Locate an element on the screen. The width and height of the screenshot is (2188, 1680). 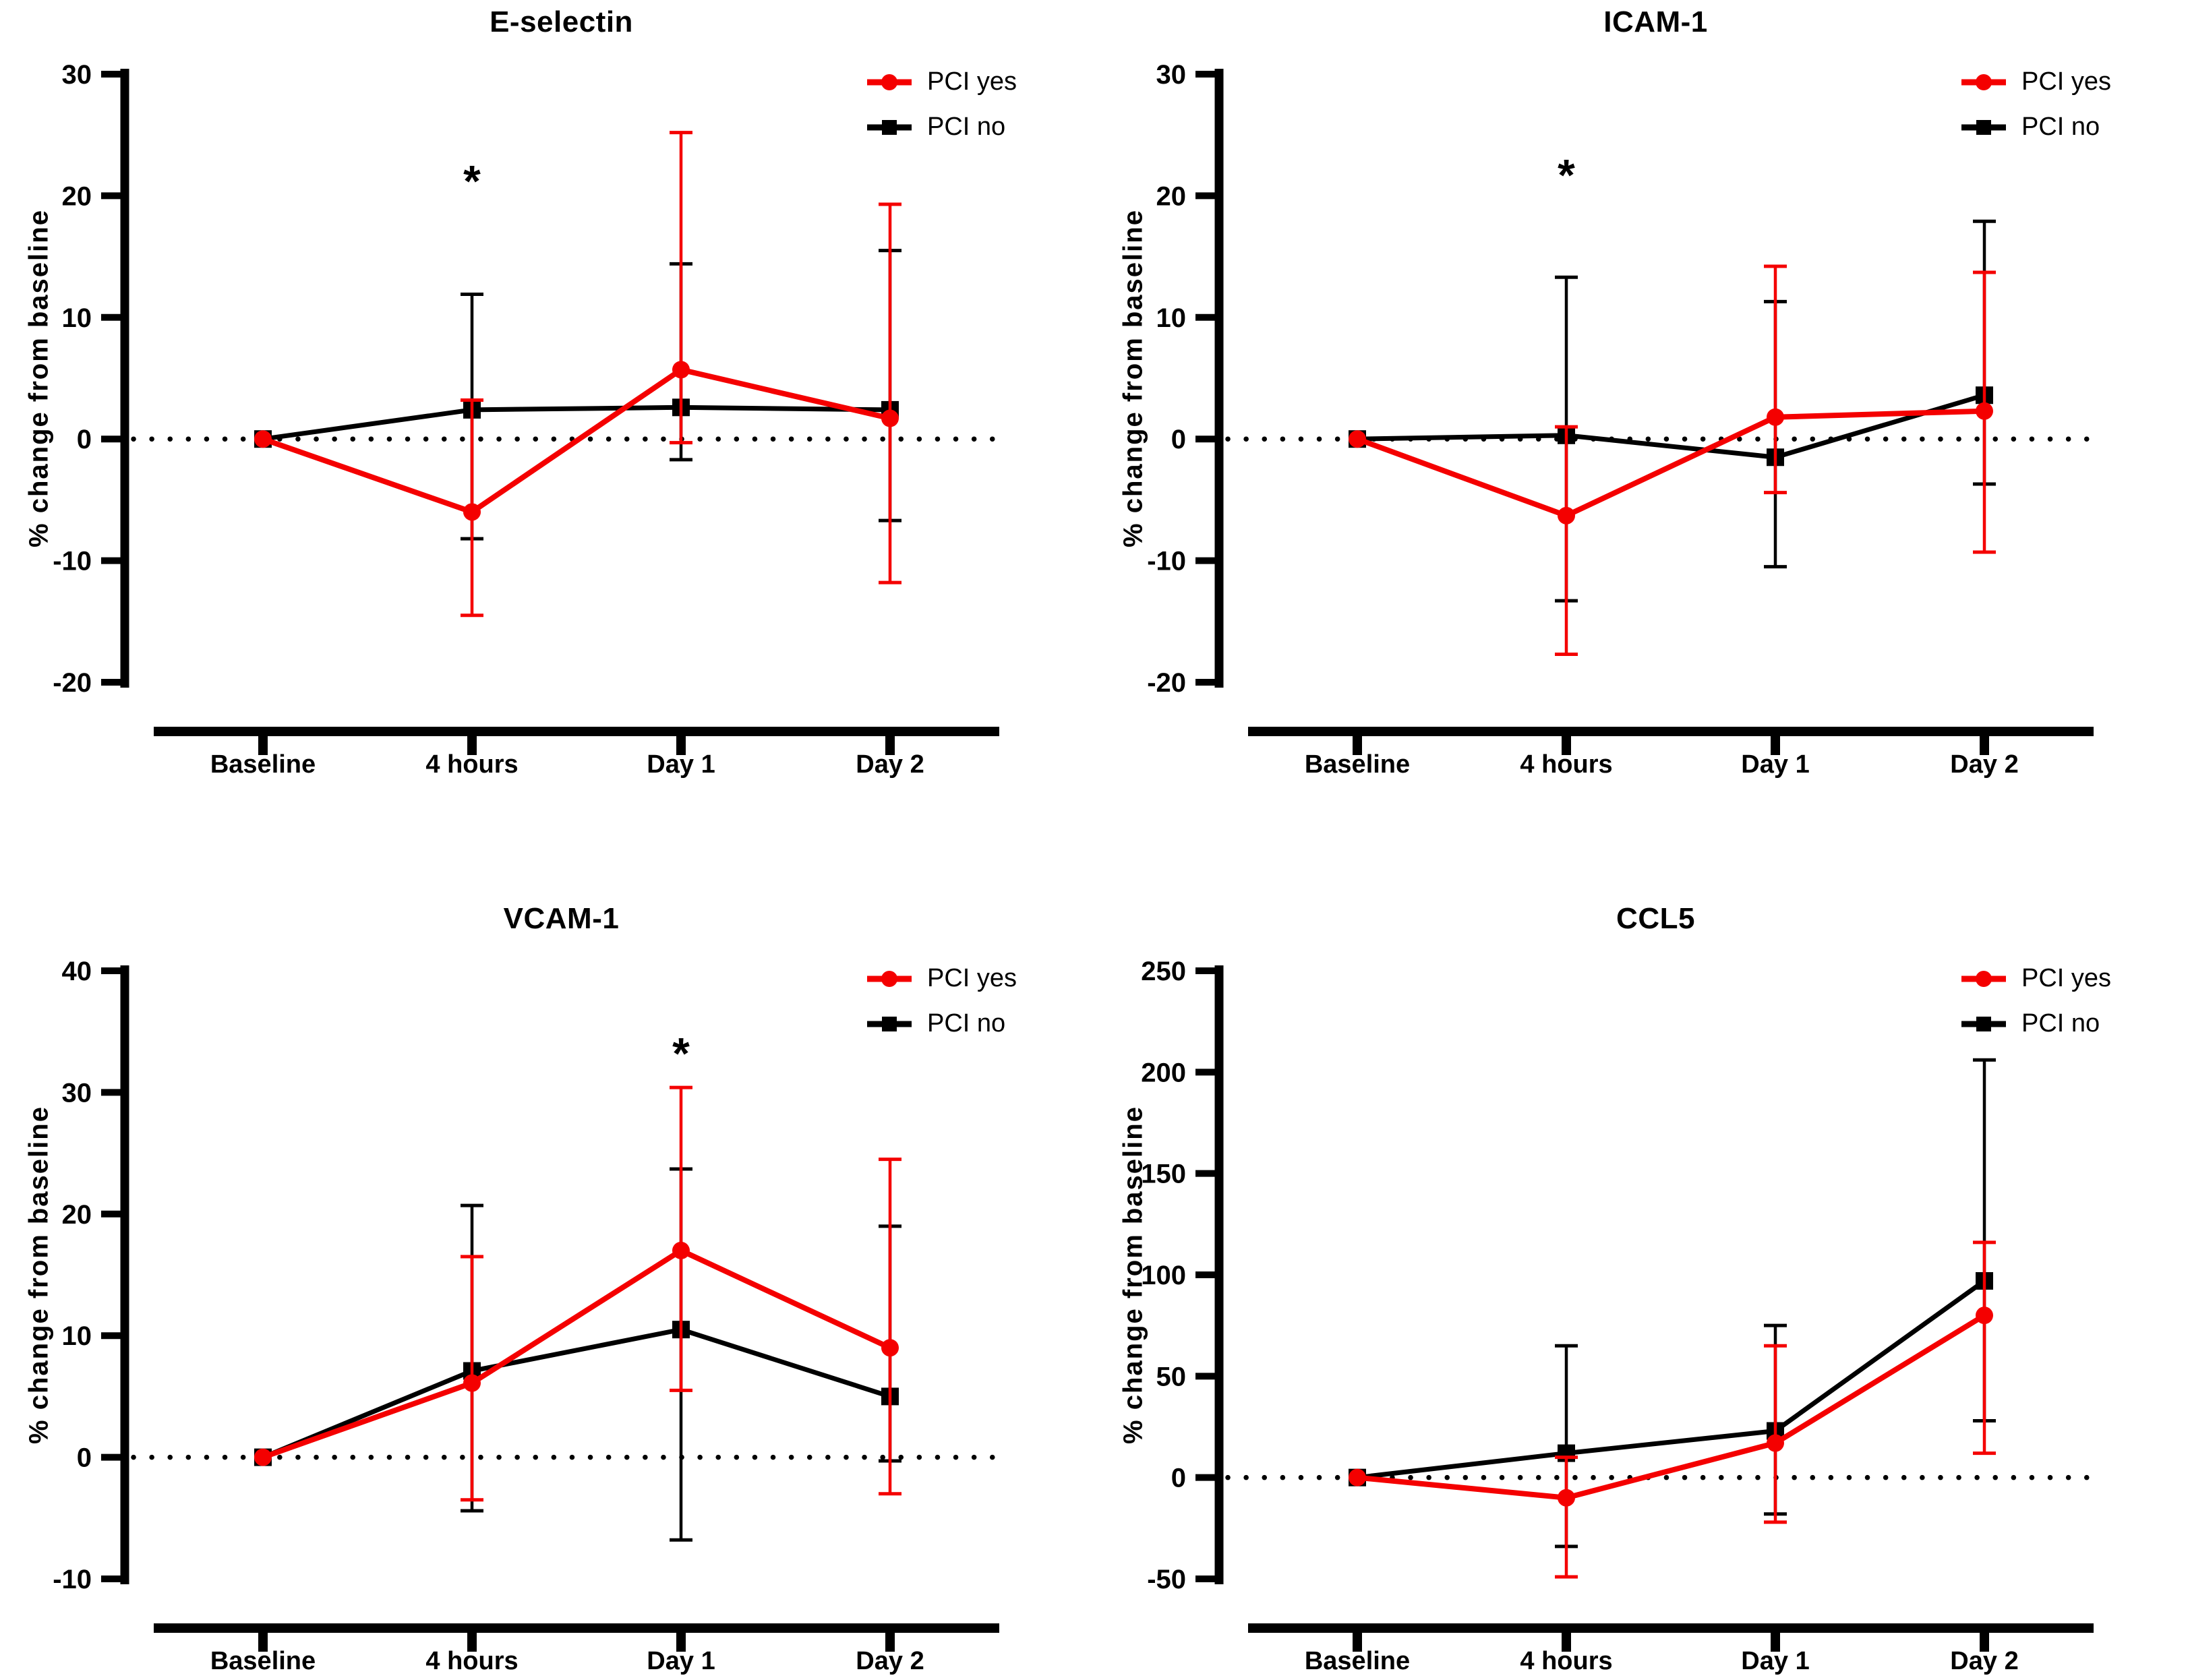
chart-title-vcam-1: VCAM-1 is located at coordinates (562, 919).